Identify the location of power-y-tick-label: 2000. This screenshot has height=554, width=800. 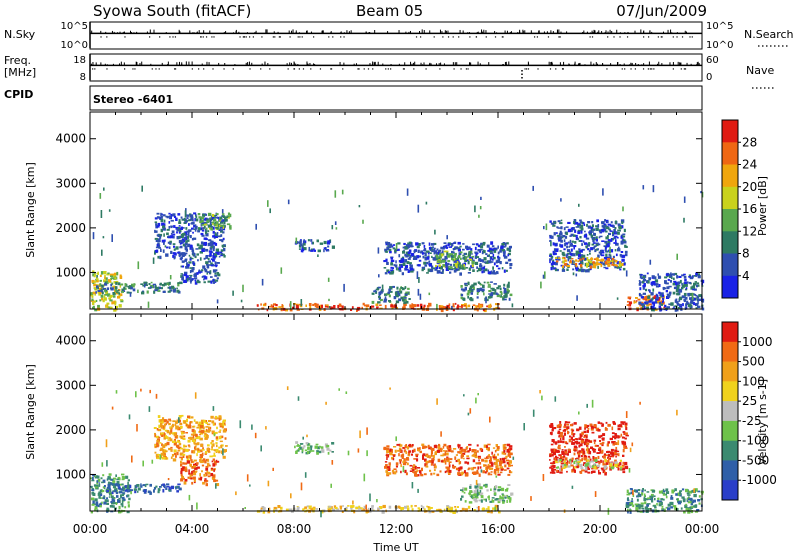
(70, 228).